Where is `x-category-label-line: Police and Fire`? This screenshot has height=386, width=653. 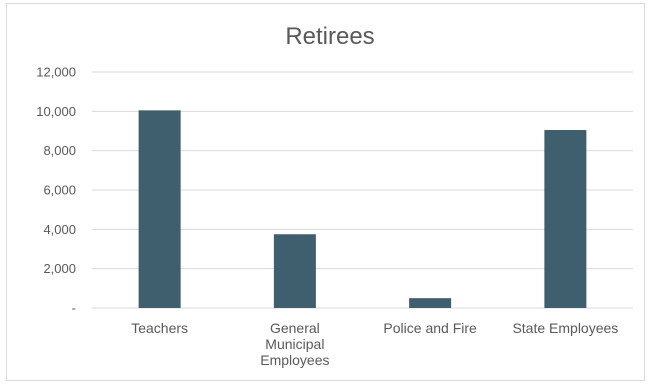
x-category-label-line: Police and Fire is located at coordinates (430, 328).